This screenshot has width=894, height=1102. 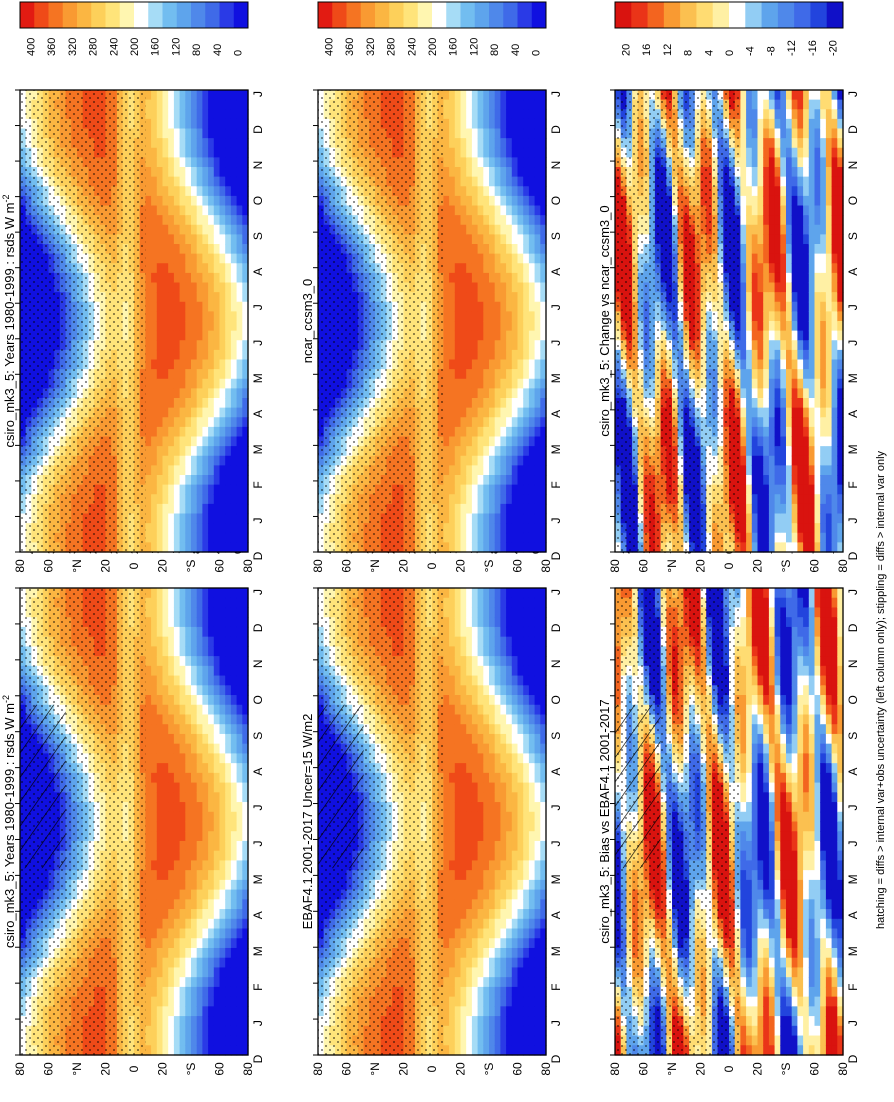 What do you see at coordinates (73, 47) in the screenshot?
I see `colorbar-tick-label: 320` at bounding box center [73, 47].